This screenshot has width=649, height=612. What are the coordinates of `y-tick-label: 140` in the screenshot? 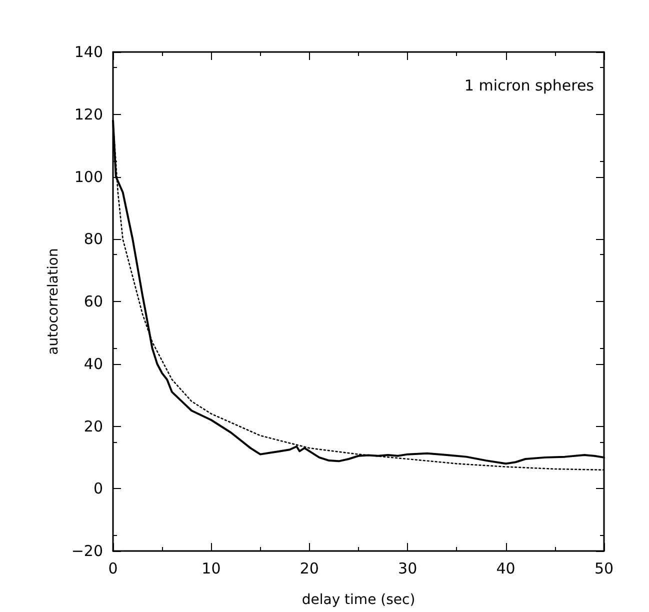 It's located at (88, 52).